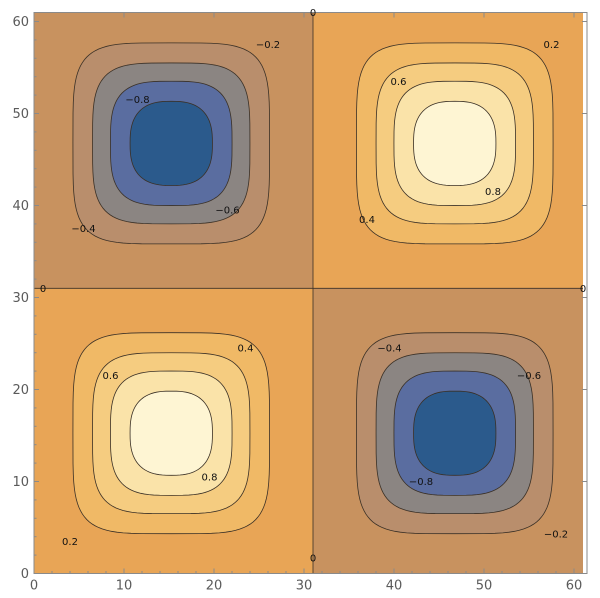 This screenshot has width=600, height=598. Describe the element at coordinates (399, 82) in the screenshot. I see `contour-label-4: 0.6` at that location.